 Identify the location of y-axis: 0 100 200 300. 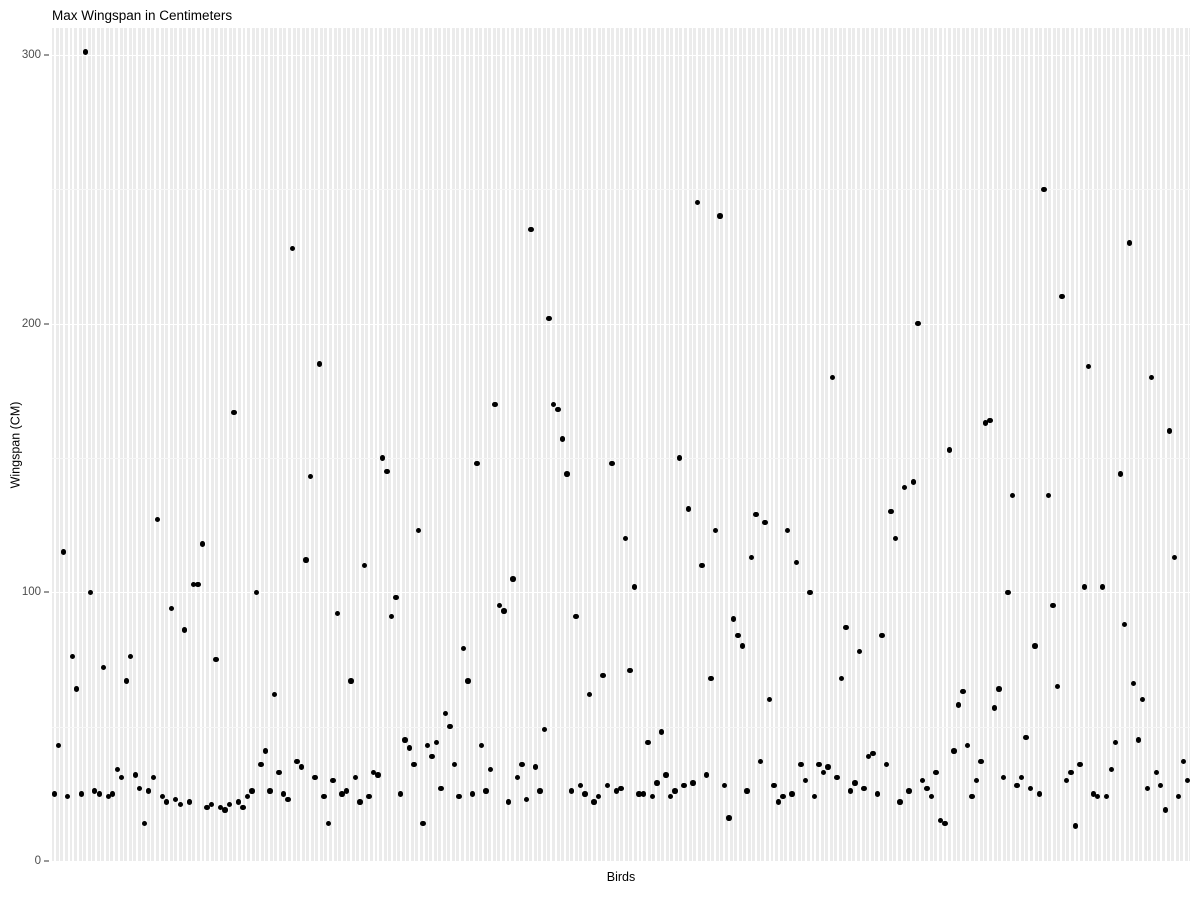
(26, 447).